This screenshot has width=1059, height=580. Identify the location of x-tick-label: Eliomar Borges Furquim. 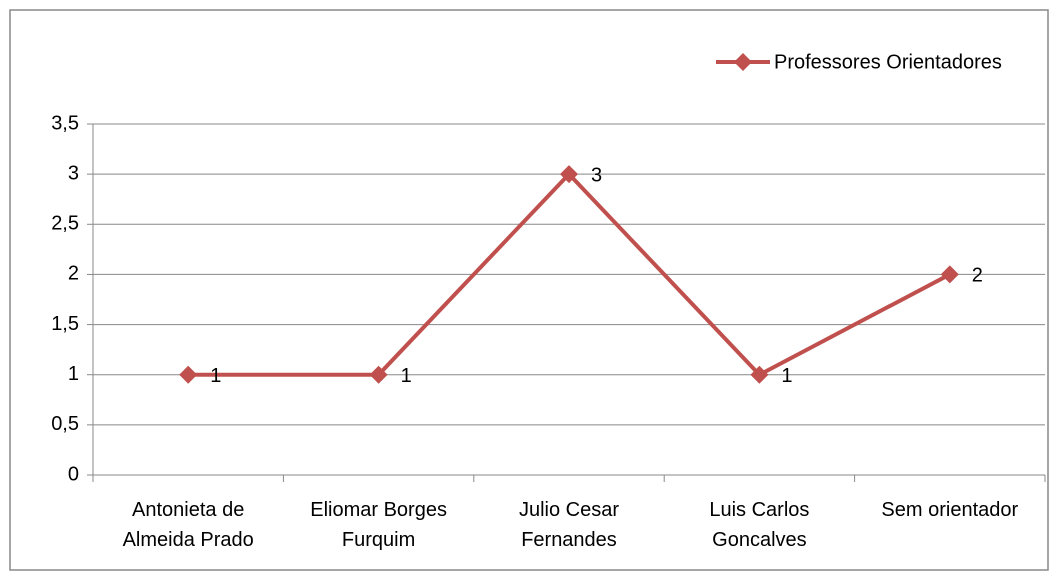
(378, 525).